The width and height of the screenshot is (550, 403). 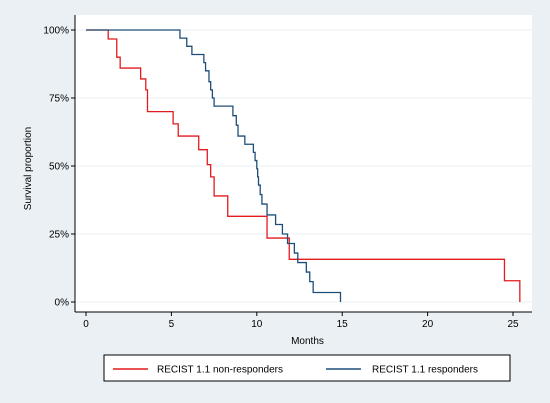 I want to click on y-tick-label: 100%, so click(x=56, y=31).